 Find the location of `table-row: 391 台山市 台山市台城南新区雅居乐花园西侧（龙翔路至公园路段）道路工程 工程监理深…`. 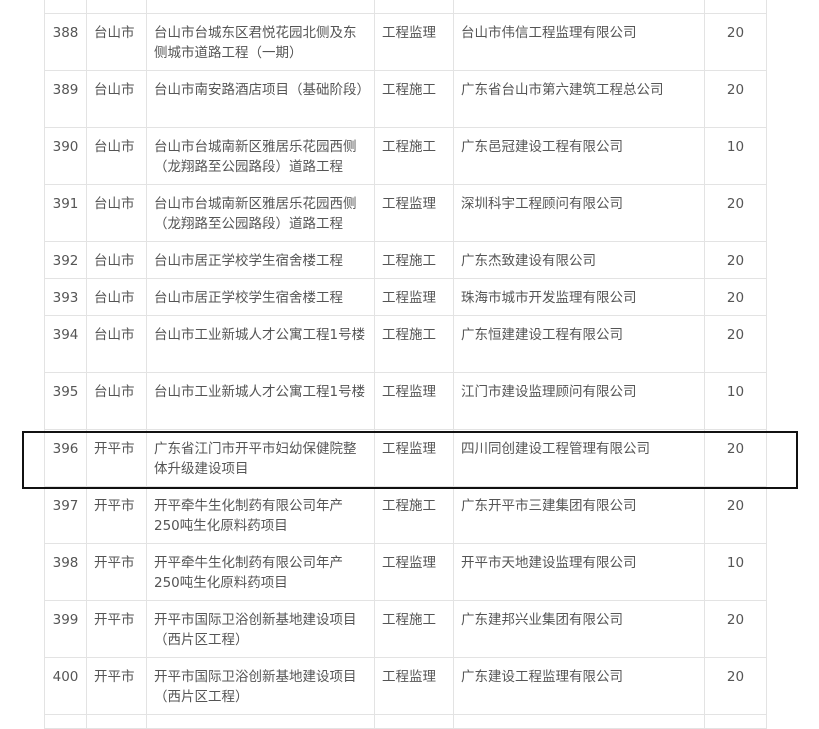

table-row: 391 台山市 台山市台城南新区雅居乐花园西侧（龙翔路至公园路段）道路工程 工程监理深… is located at coordinates (405, 213).